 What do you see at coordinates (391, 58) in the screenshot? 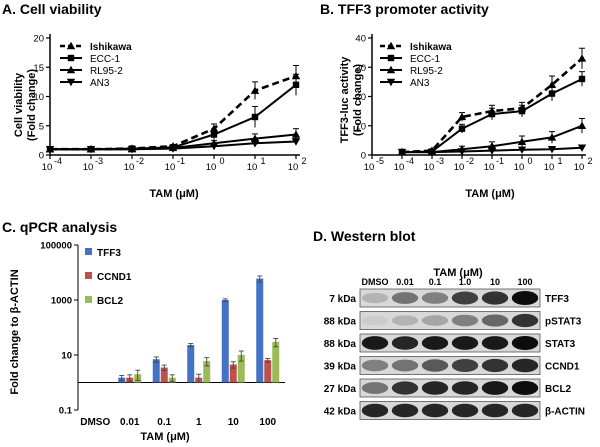
I see `panel-b-legend-marker` at bounding box center [391, 58].